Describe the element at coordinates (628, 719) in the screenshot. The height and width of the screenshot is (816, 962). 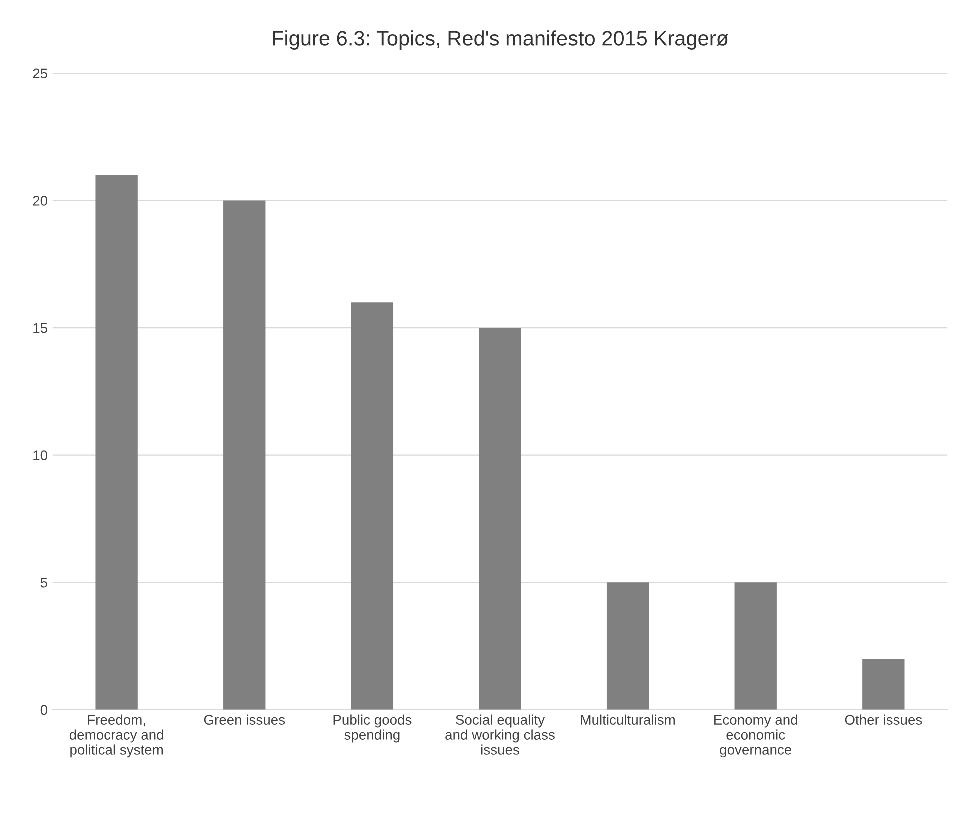
I see `x-tick-label: Multiculturalism` at that location.